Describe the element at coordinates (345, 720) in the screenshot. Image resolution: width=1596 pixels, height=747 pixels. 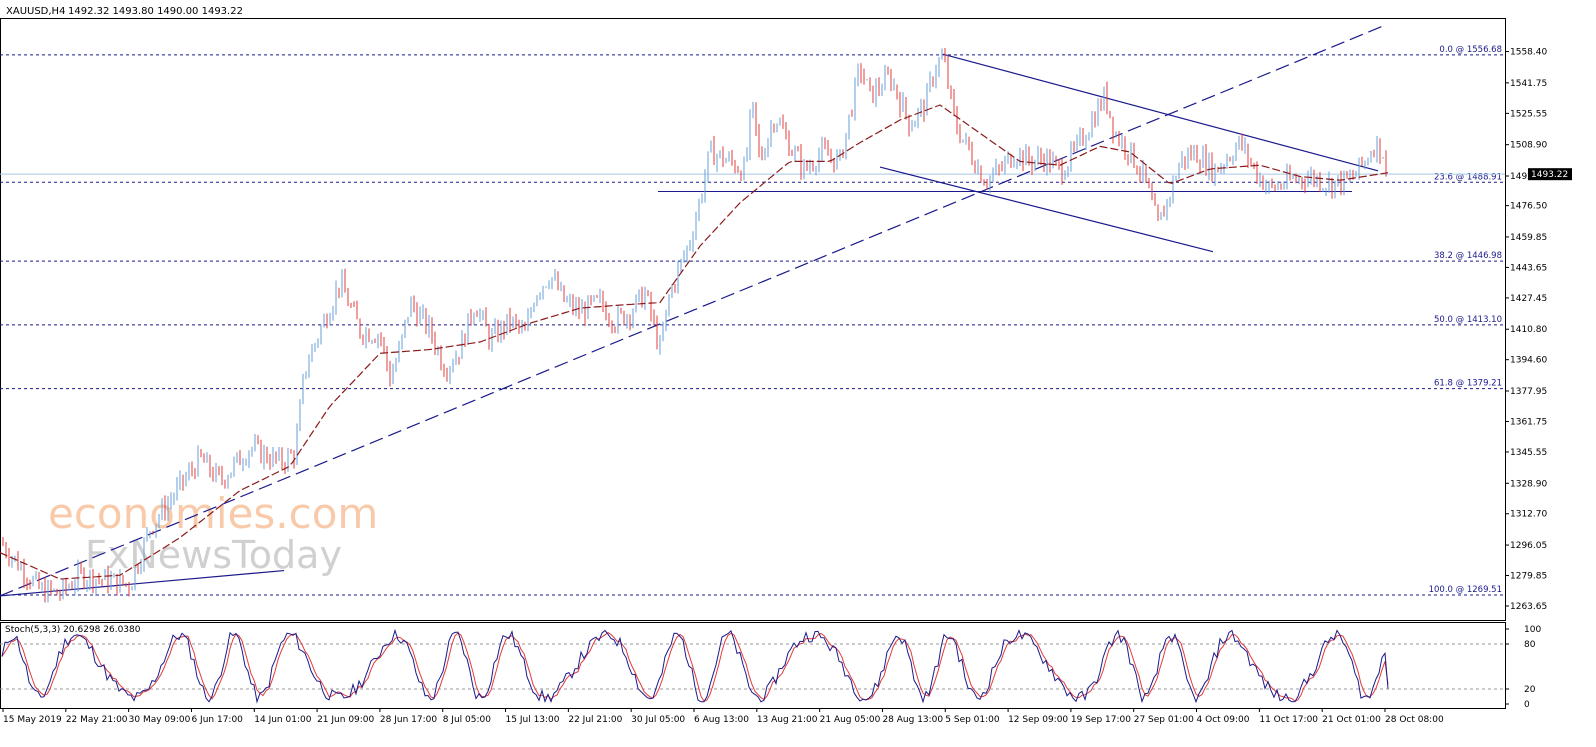
I see `time-tick-label: 21 Jun 09:00` at that location.